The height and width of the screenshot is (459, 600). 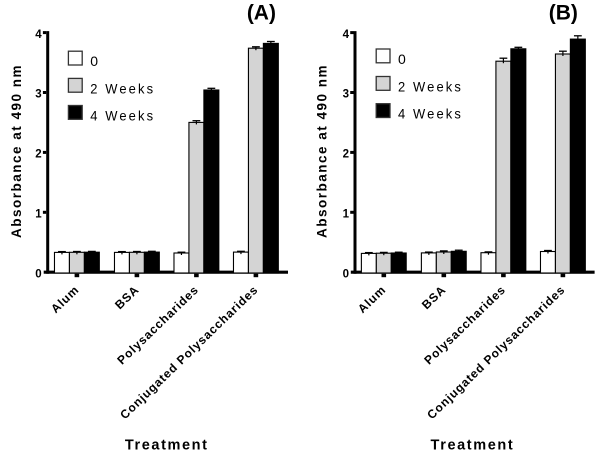 What do you see at coordinates (563, 13) in the screenshot?
I see `svg-text: (B)` at bounding box center [563, 13].